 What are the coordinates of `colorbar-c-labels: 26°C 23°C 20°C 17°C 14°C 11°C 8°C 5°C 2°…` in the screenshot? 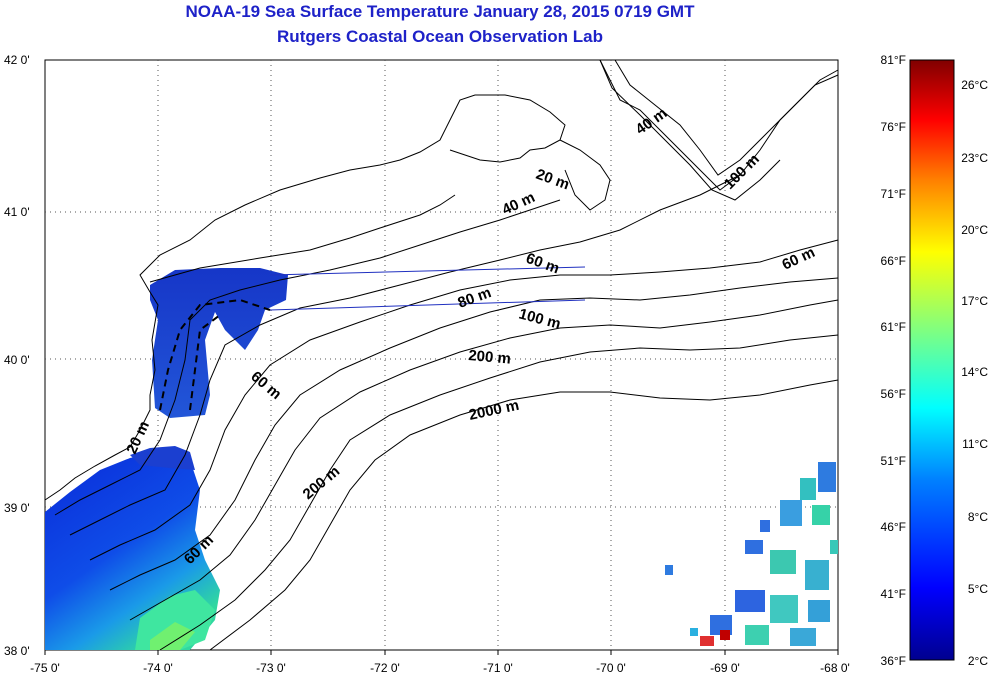 It's located at (974, 373).